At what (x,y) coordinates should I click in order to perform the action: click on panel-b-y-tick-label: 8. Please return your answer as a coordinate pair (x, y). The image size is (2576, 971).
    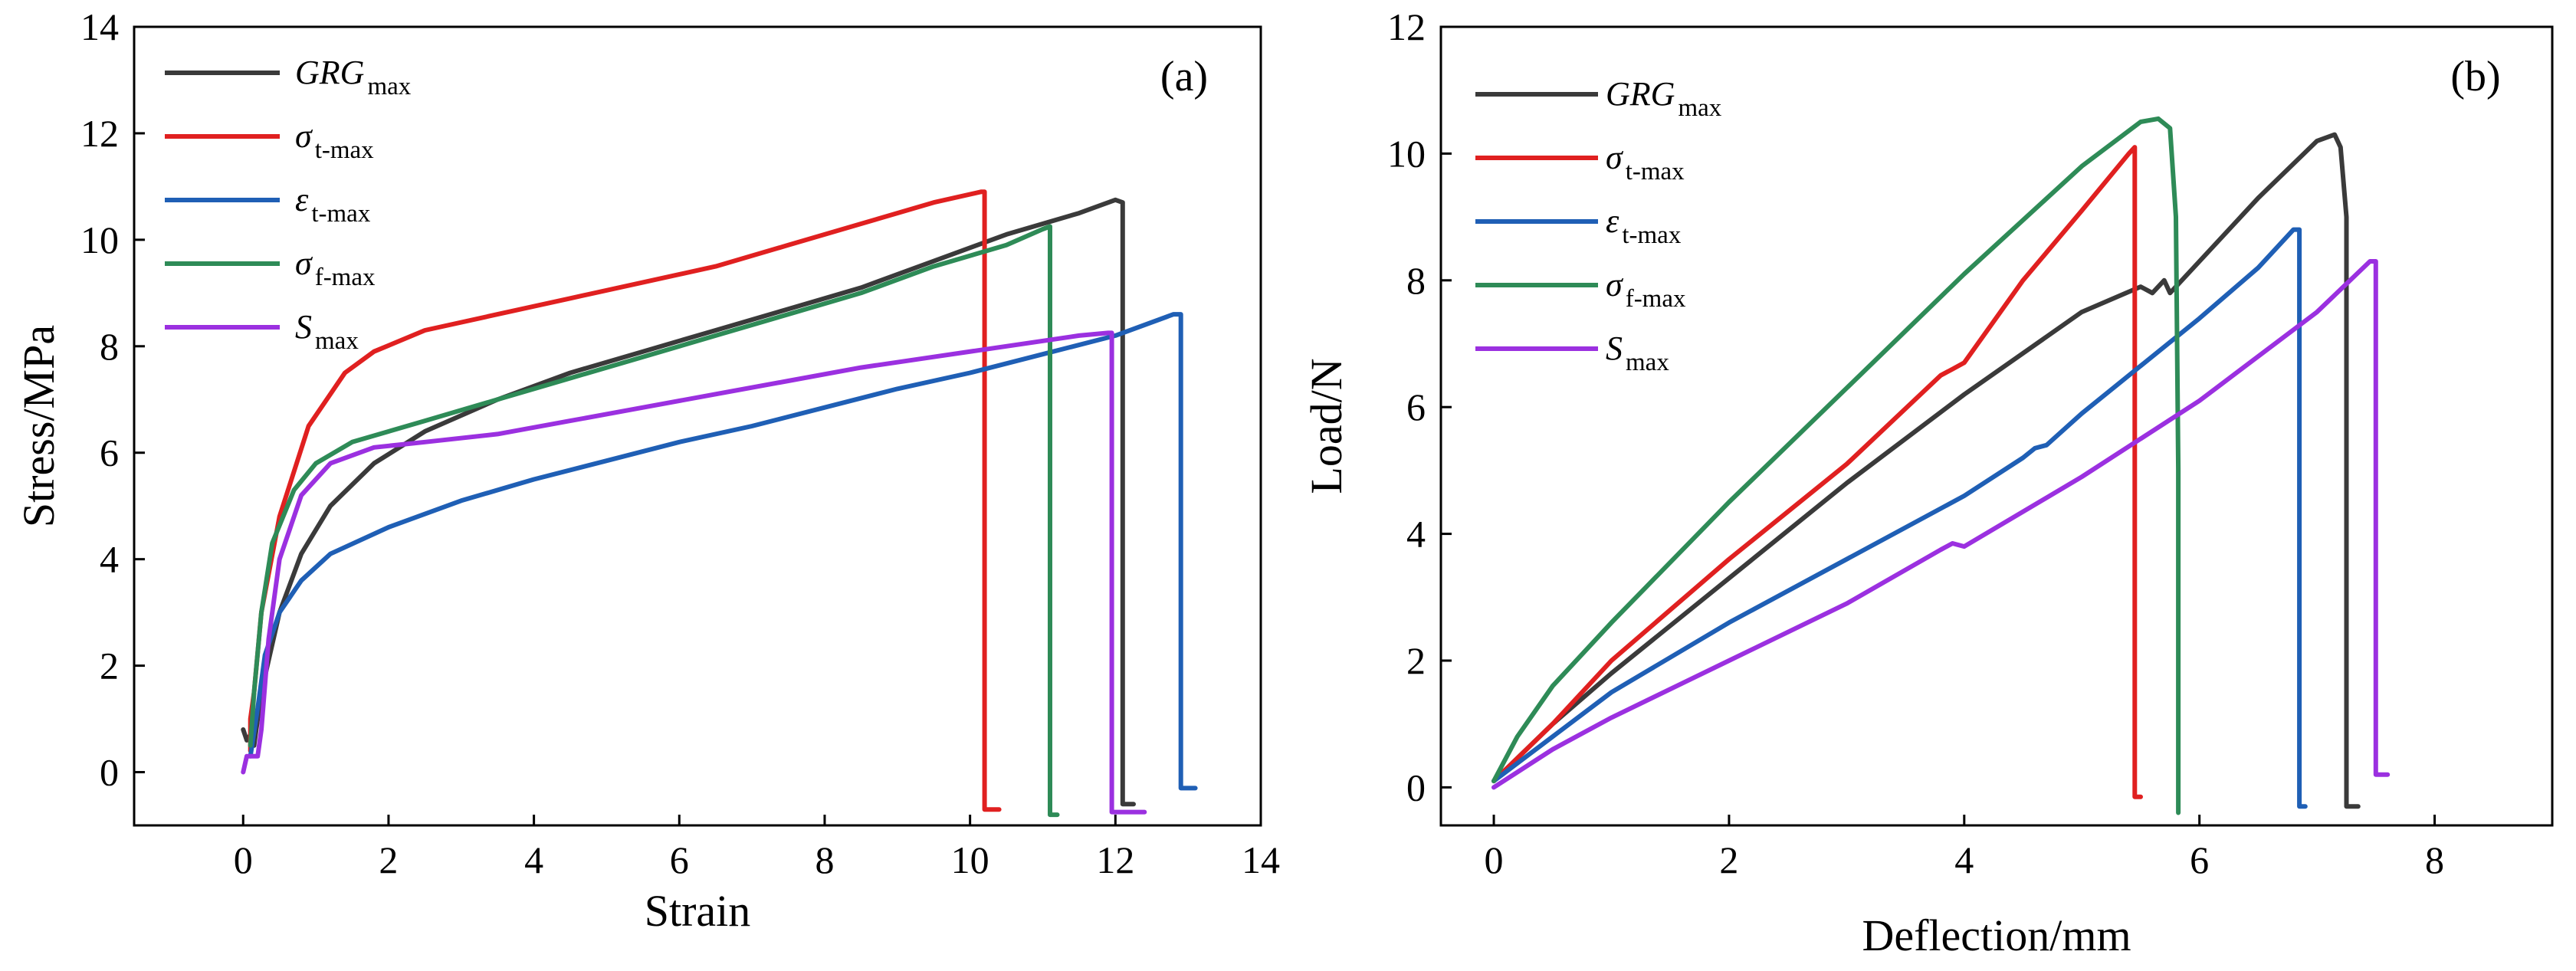
    Looking at the image, I should click on (1416, 280).